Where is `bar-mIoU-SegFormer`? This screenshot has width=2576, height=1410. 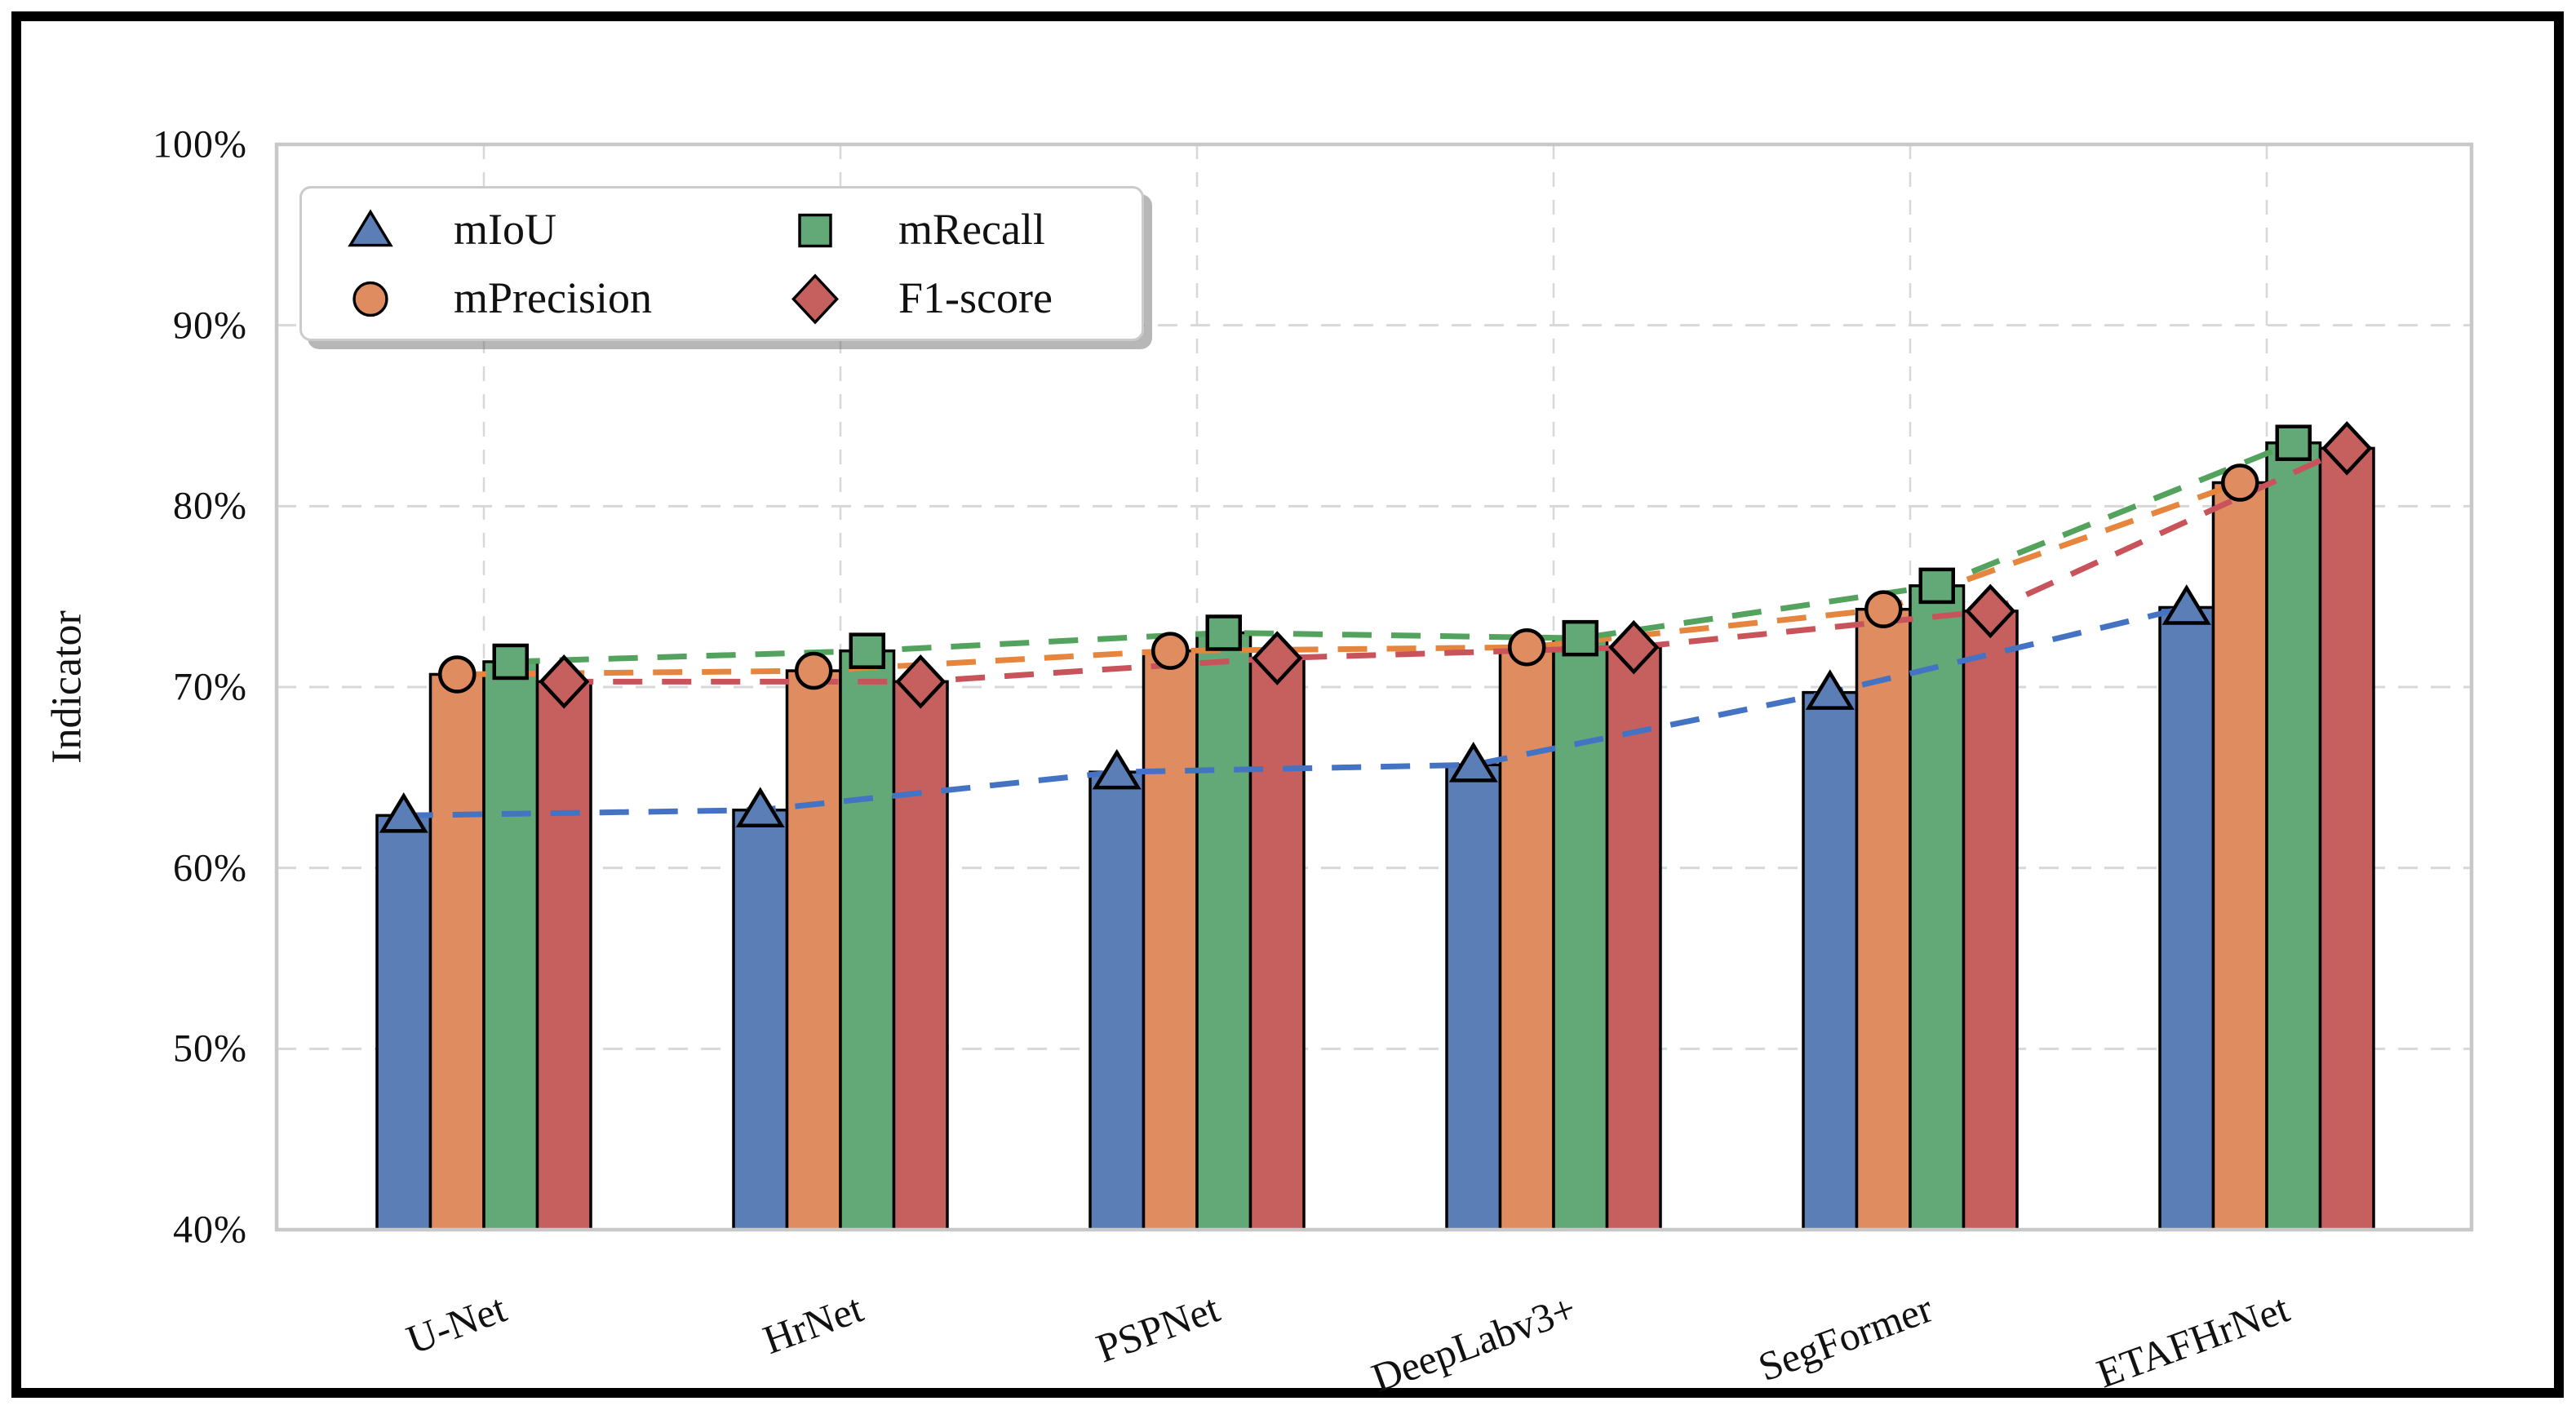
bar-mIoU-SegFormer is located at coordinates (1830, 960).